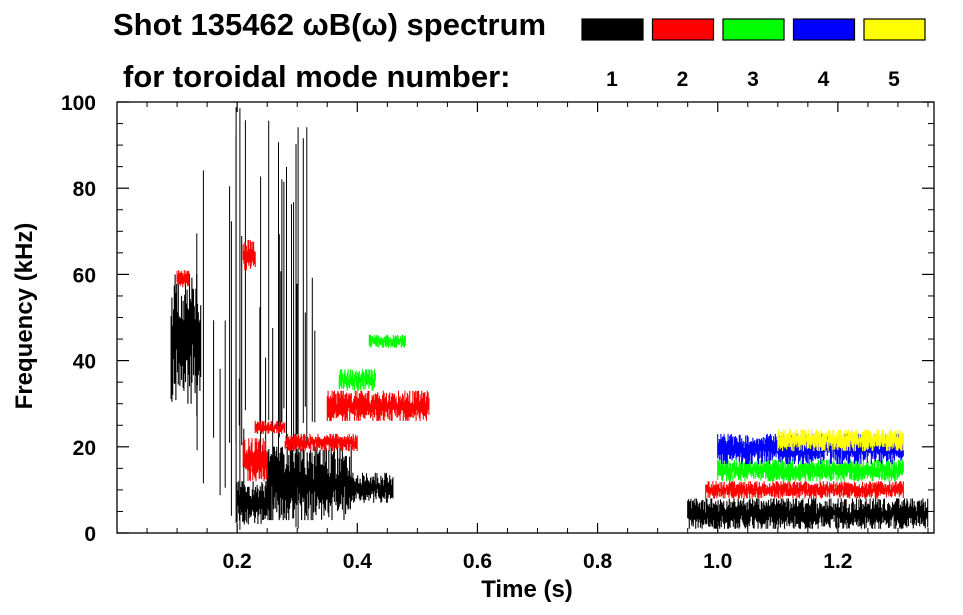 This screenshot has width=963, height=615. I want to click on x-tick-label: 1.0, so click(717, 561).